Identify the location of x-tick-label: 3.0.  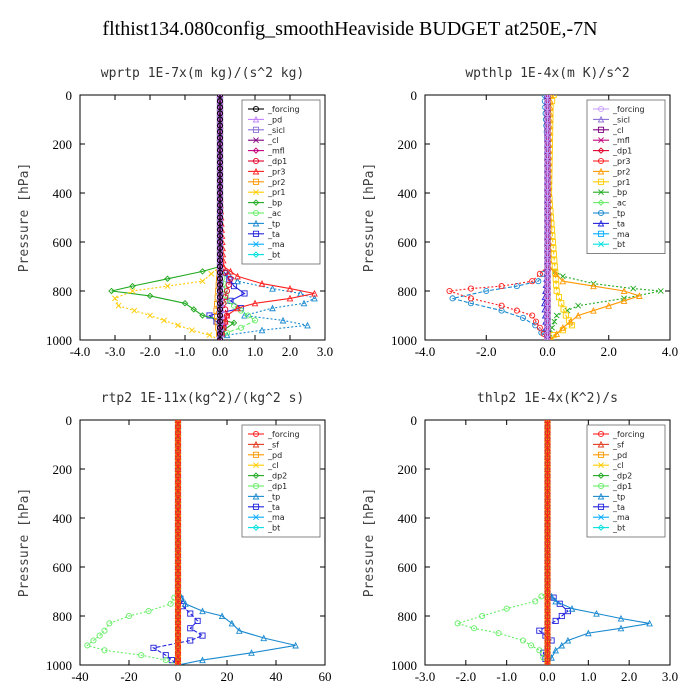
(325, 351).